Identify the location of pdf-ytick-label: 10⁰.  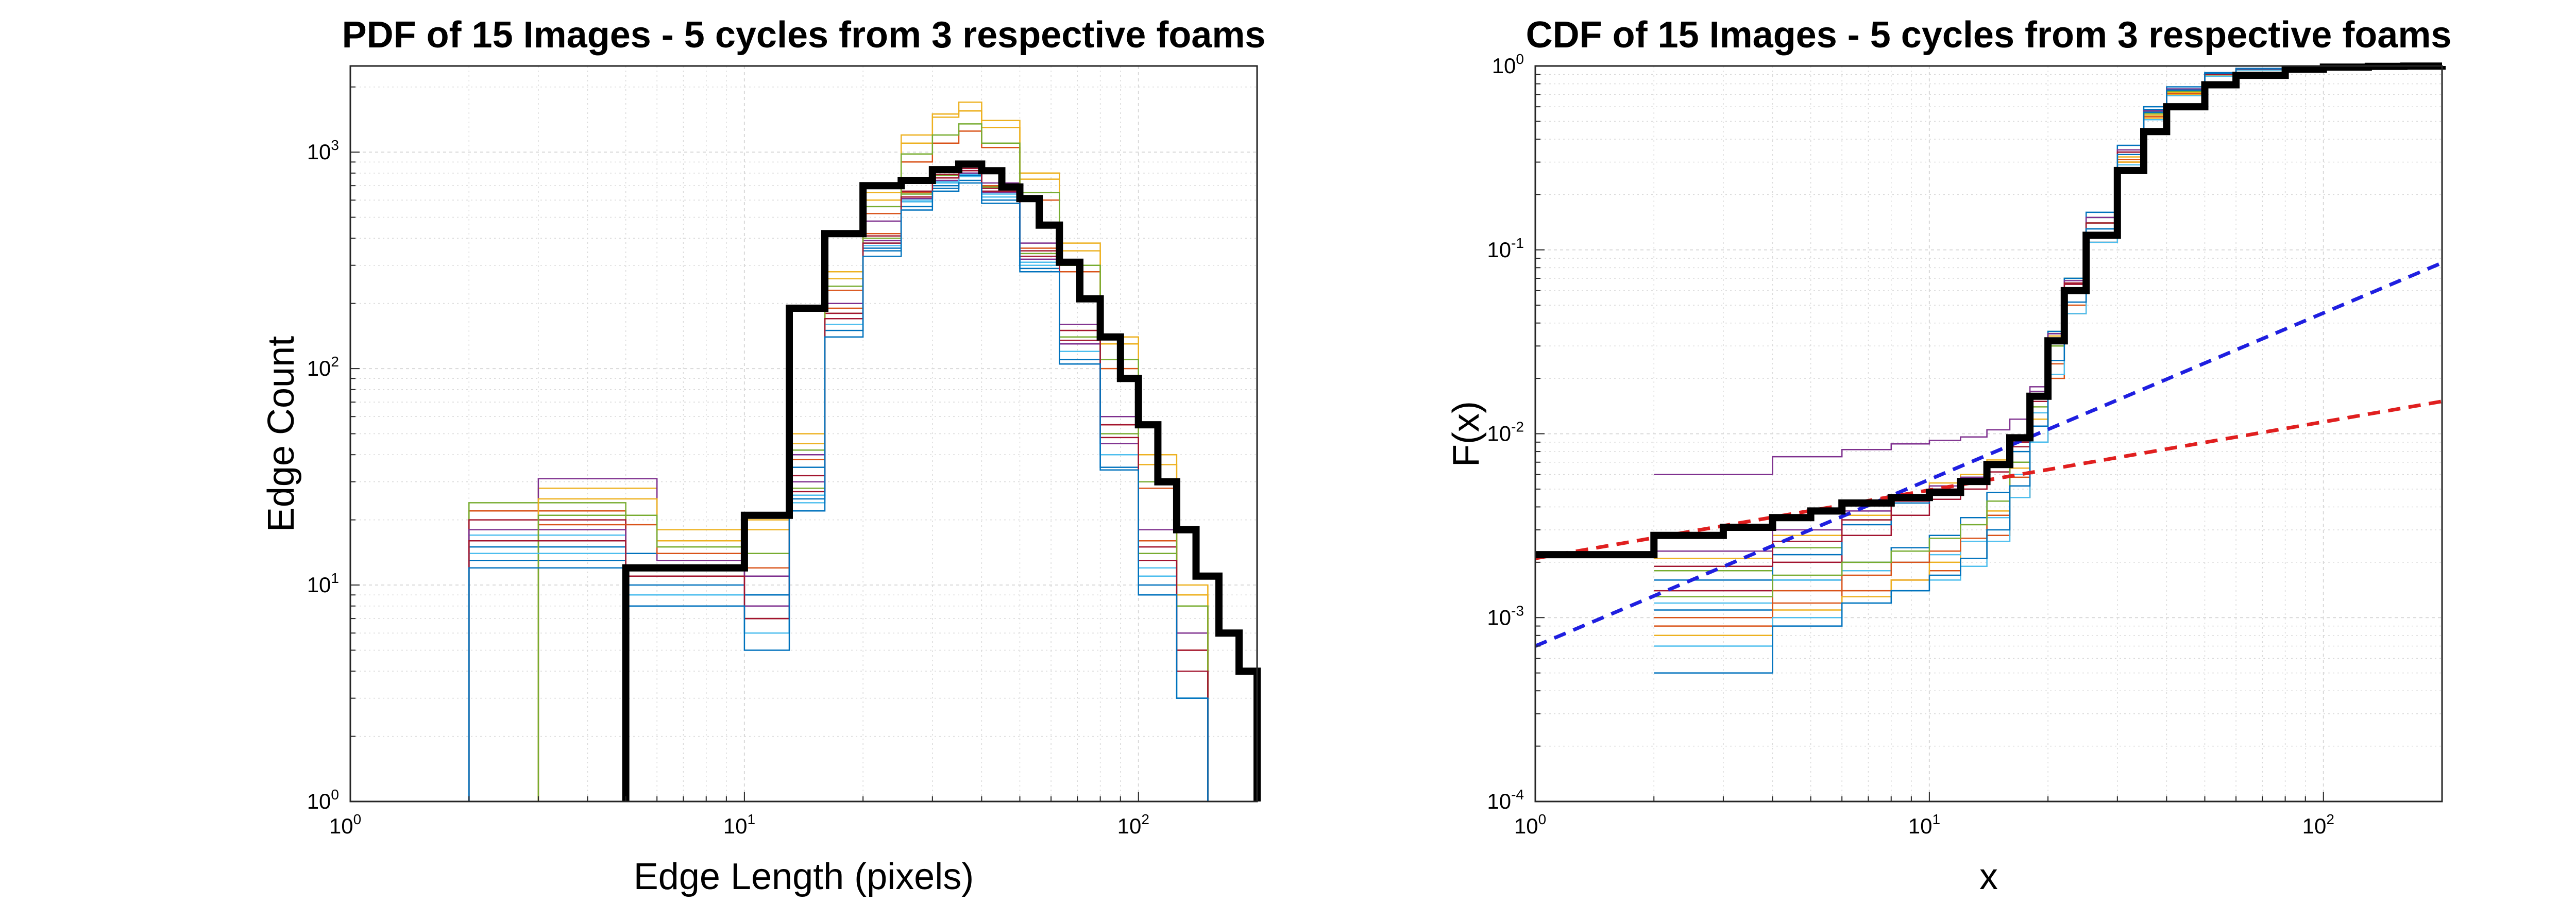
(323, 800).